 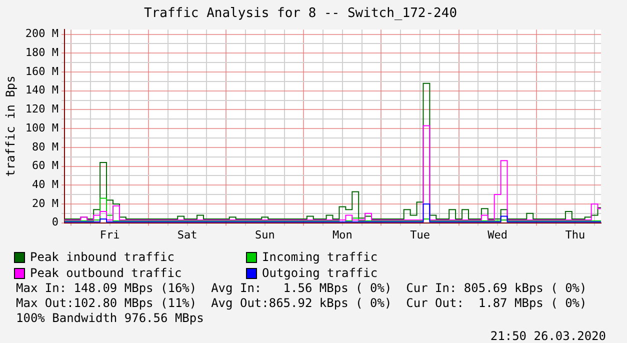 What do you see at coordinates (320, 257) in the screenshot?
I see `legend-label: Incoming traffic` at bounding box center [320, 257].